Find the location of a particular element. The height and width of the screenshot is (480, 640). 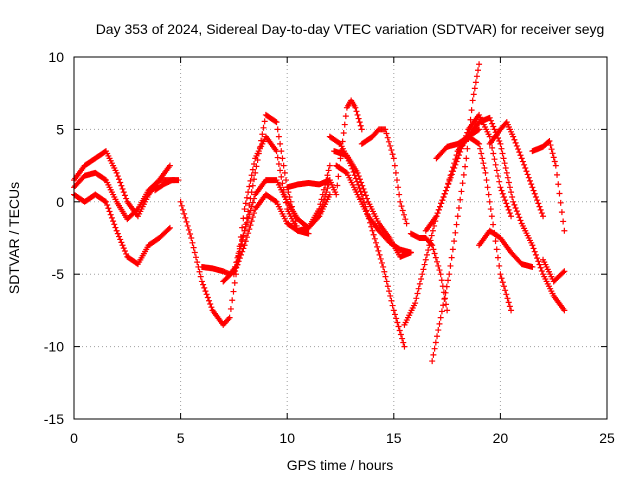

y-tick-label: -15 is located at coordinates (54, 419).